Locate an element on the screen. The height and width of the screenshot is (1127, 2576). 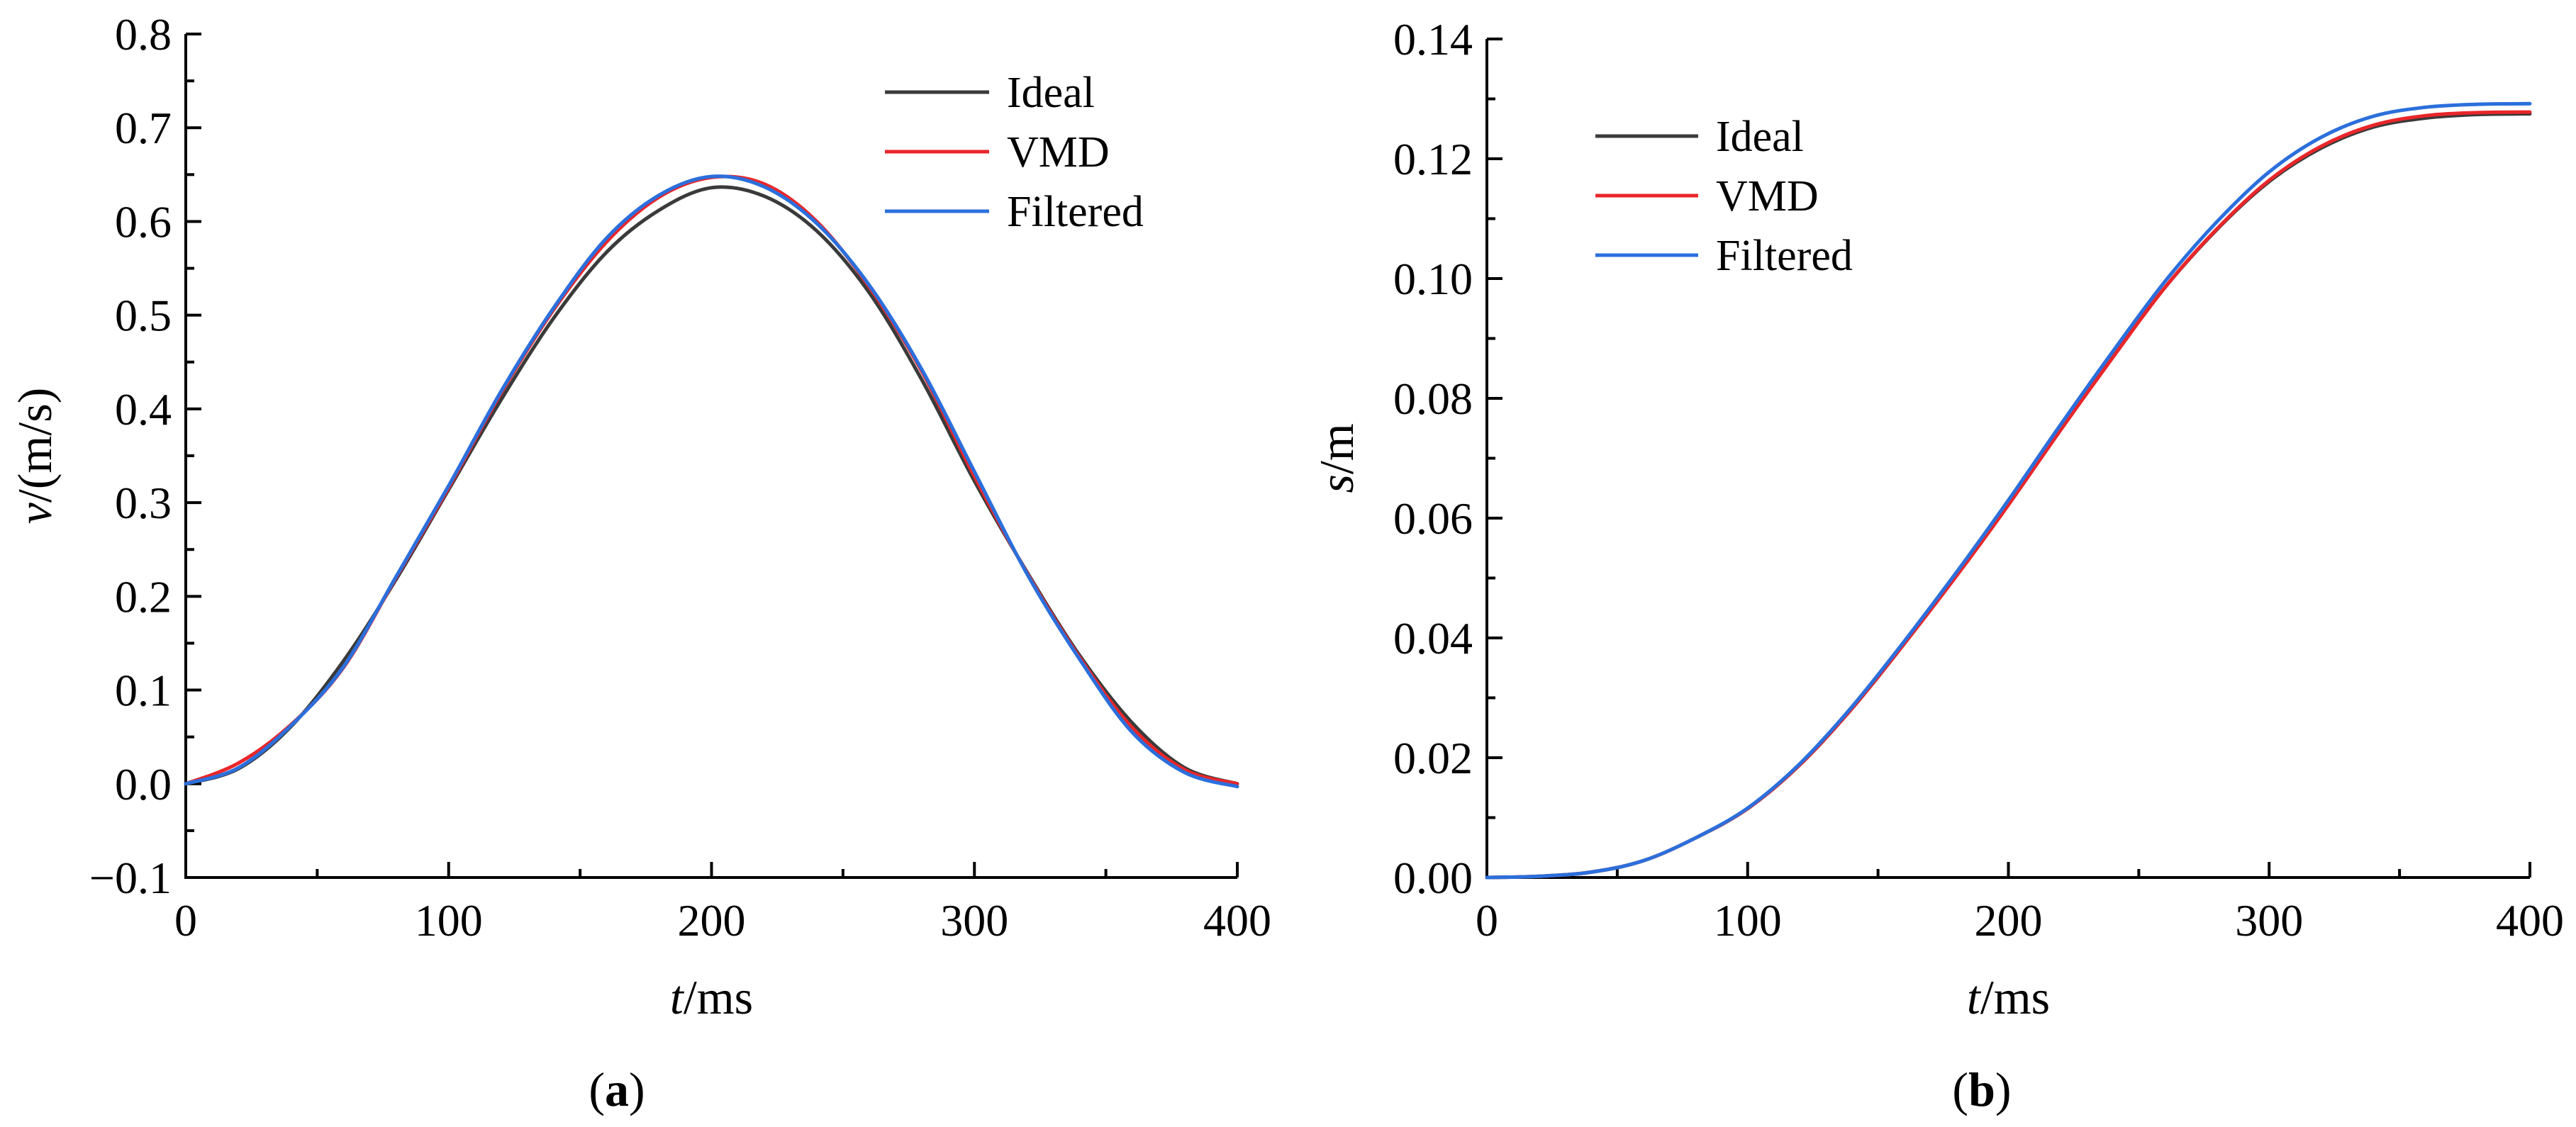
panel-b-y-tick-label: 0.10 is located at coordinates (1433, 279).